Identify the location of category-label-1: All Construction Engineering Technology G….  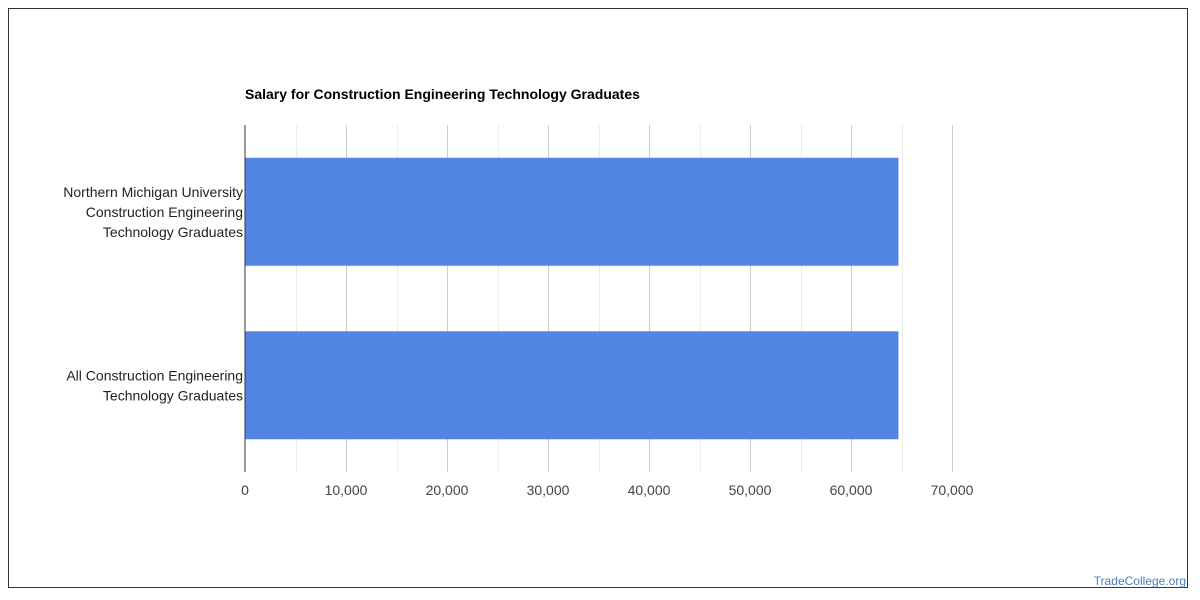
(154, 385).